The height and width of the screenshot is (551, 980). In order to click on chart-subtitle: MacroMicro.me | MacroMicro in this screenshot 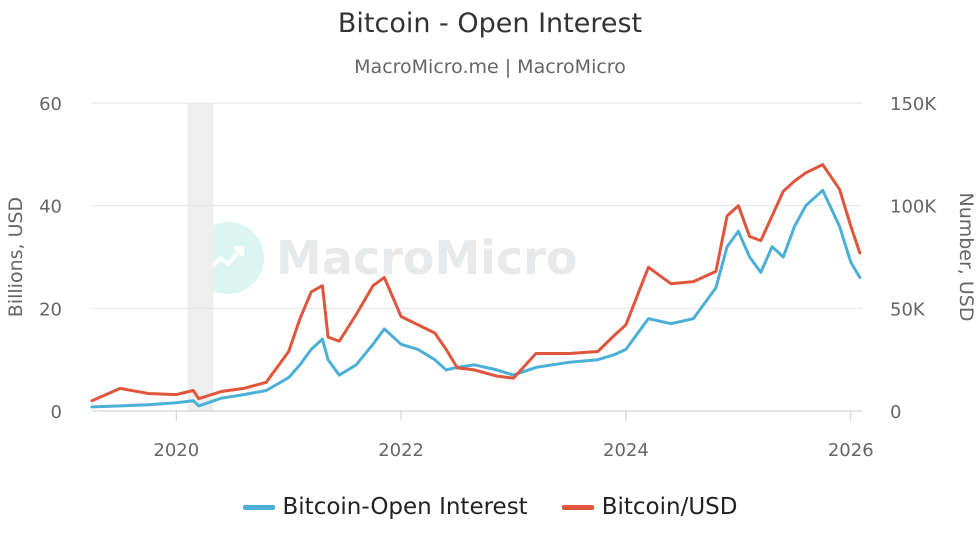, I will do `click(490, 67)`.